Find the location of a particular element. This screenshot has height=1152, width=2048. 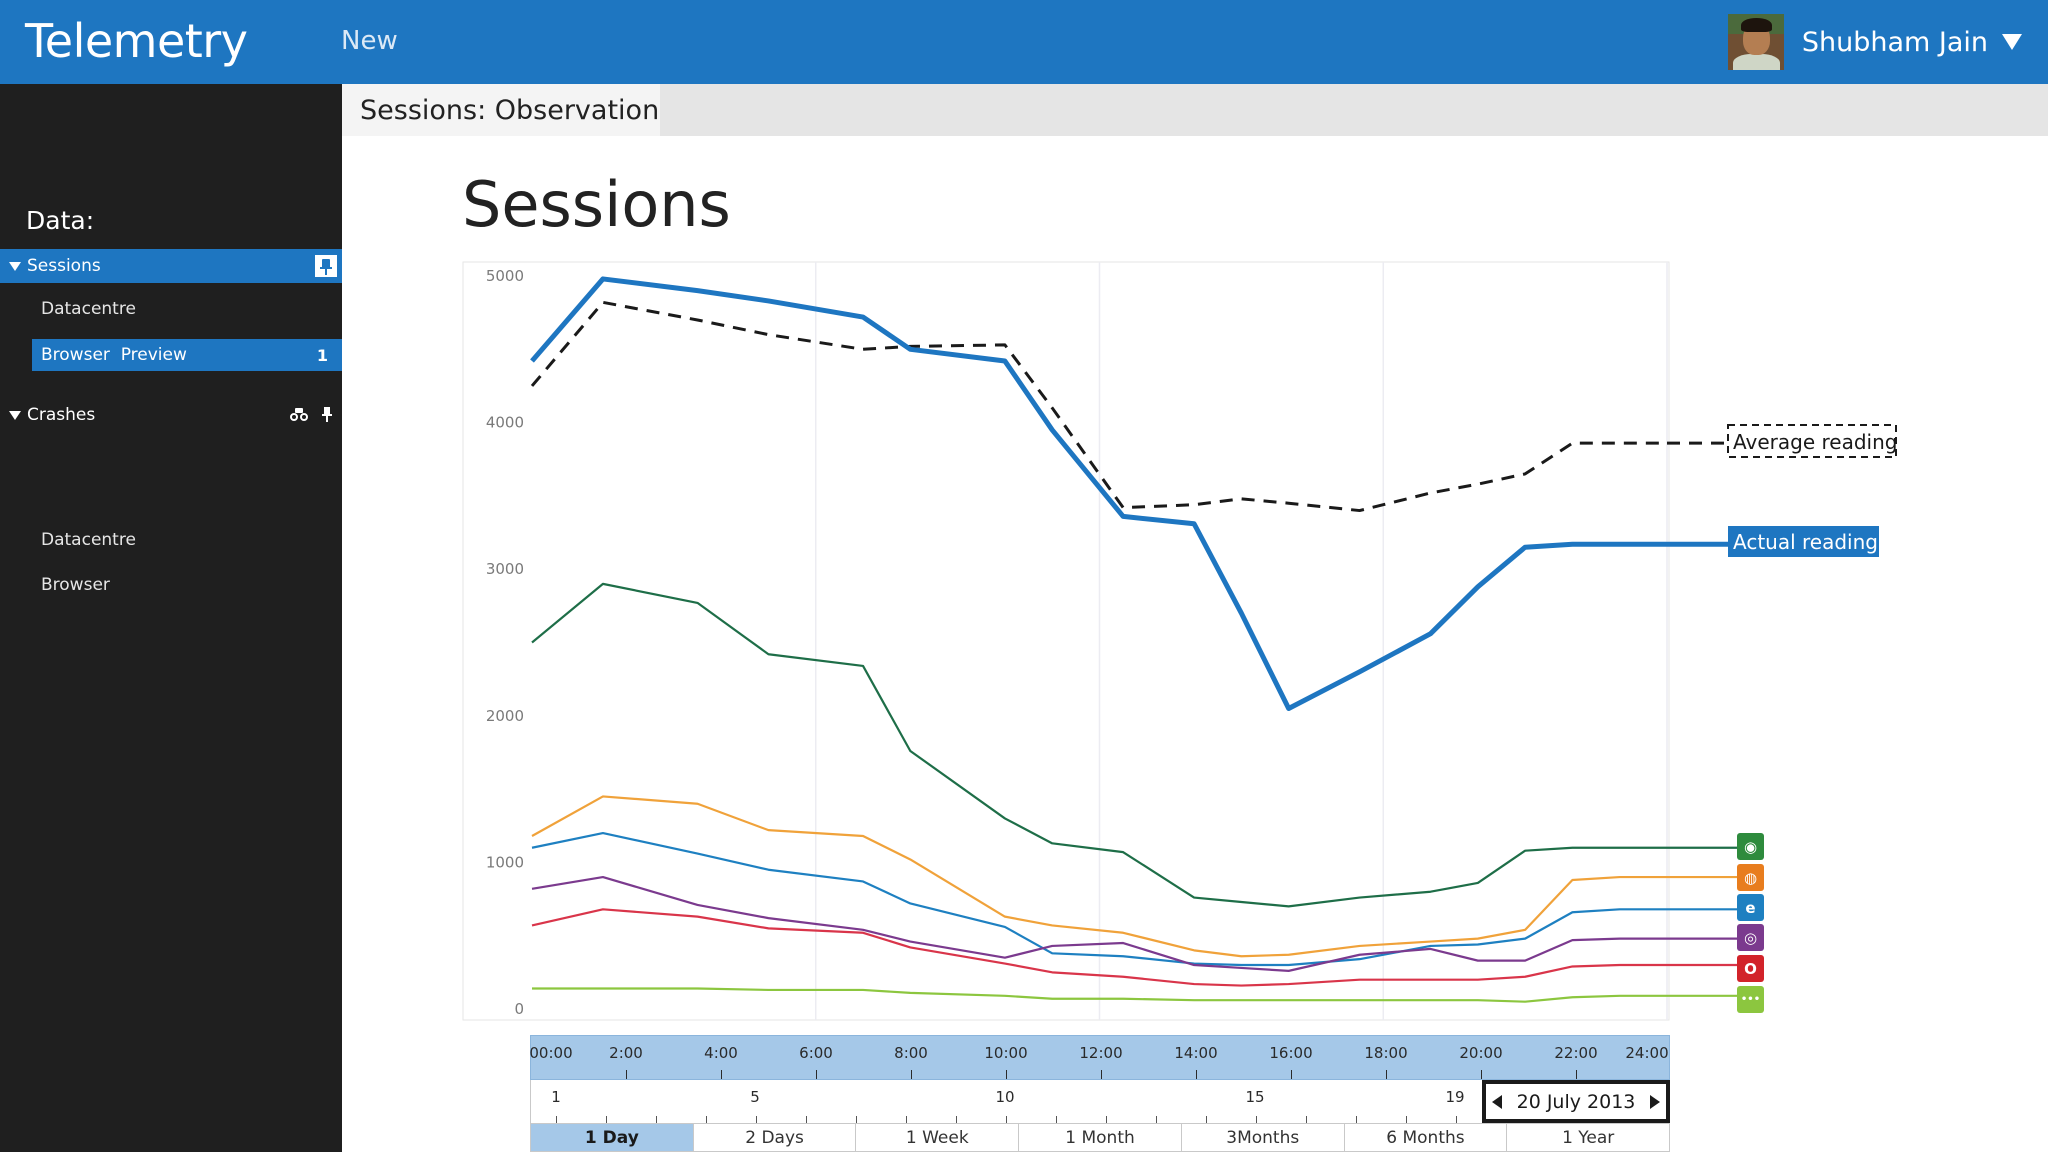

y-tick-label: 1000 is located at coordinates (505, 862).